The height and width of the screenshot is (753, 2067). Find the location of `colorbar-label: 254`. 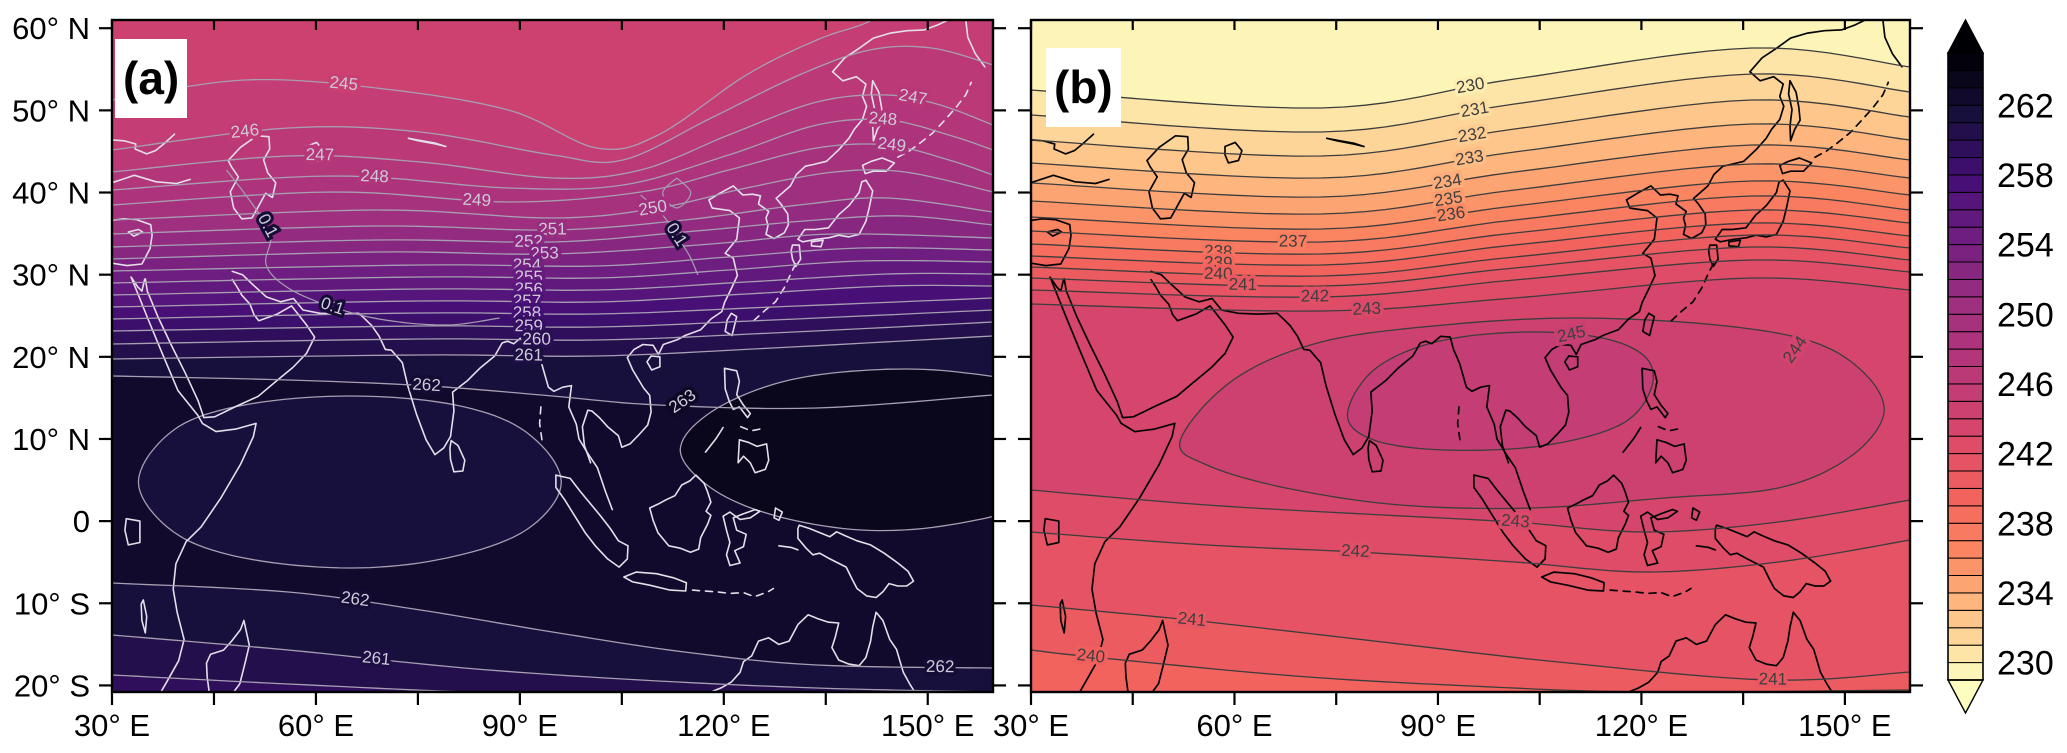

colorbar-label: 254 is located at coordinates (2025, 246).